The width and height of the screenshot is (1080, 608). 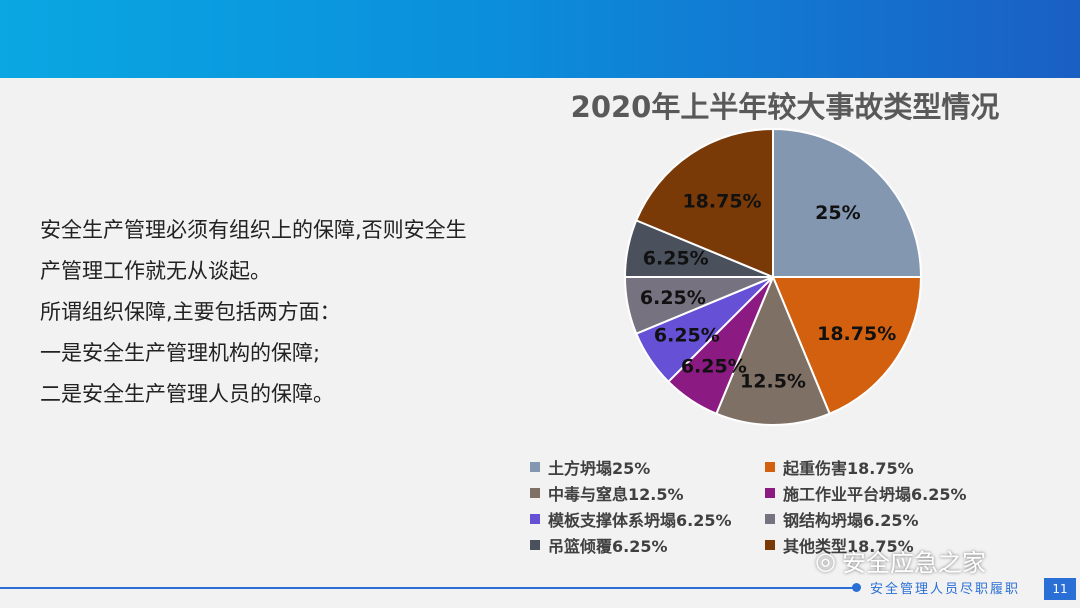 What do you see at coordinates (640, 520) in the screenshot?
I see `legend-label: 模板支撑体系坍塌6.25%` at bounding box center [640, 520].